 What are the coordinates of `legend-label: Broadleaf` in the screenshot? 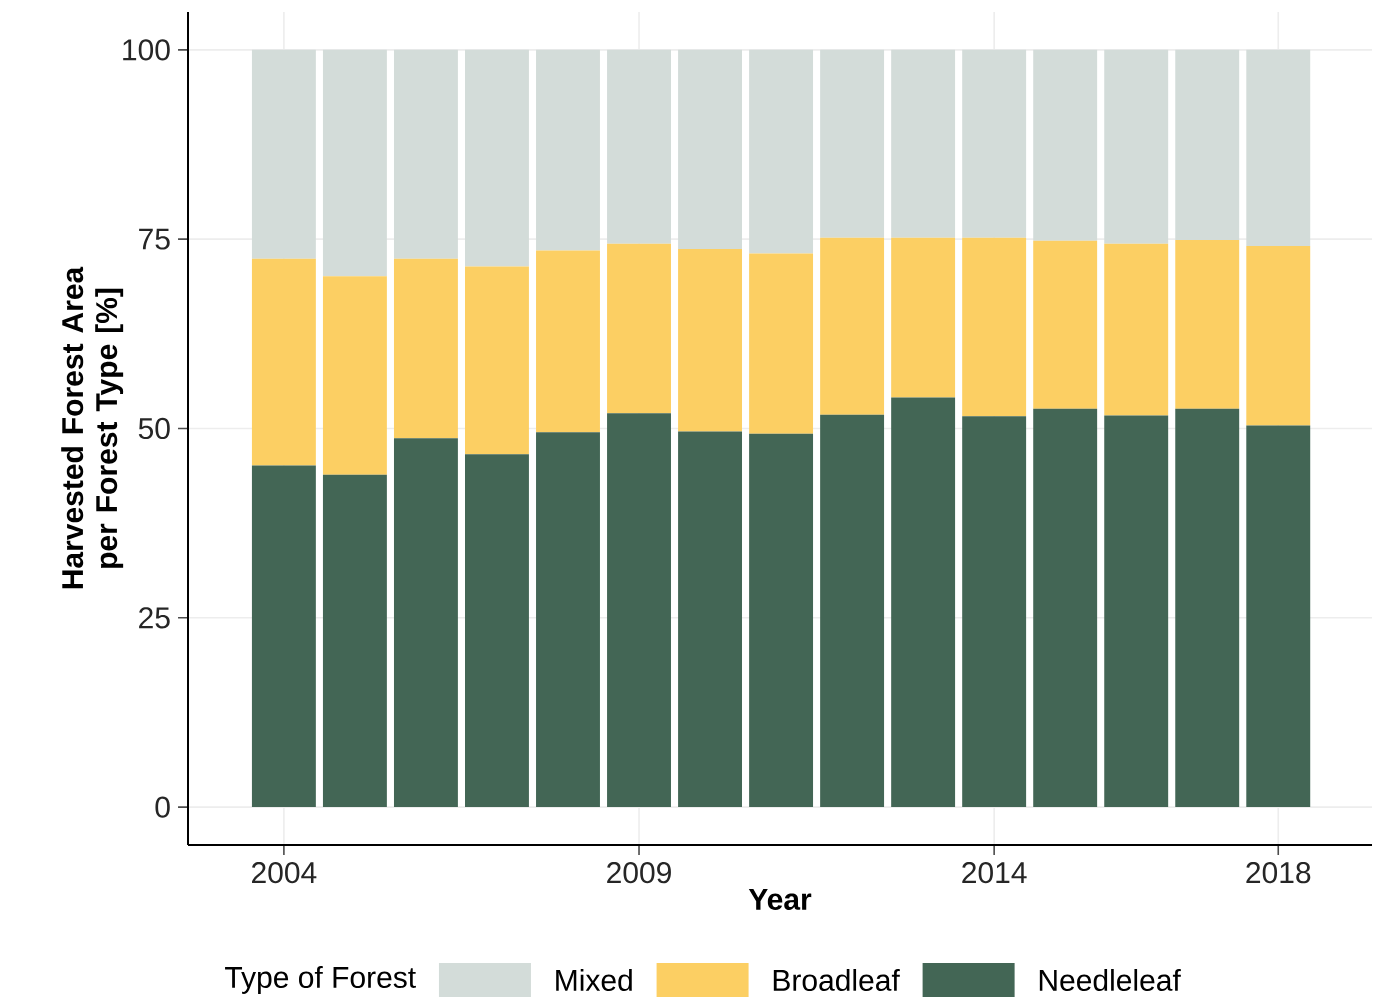 It's located at (836, 979).